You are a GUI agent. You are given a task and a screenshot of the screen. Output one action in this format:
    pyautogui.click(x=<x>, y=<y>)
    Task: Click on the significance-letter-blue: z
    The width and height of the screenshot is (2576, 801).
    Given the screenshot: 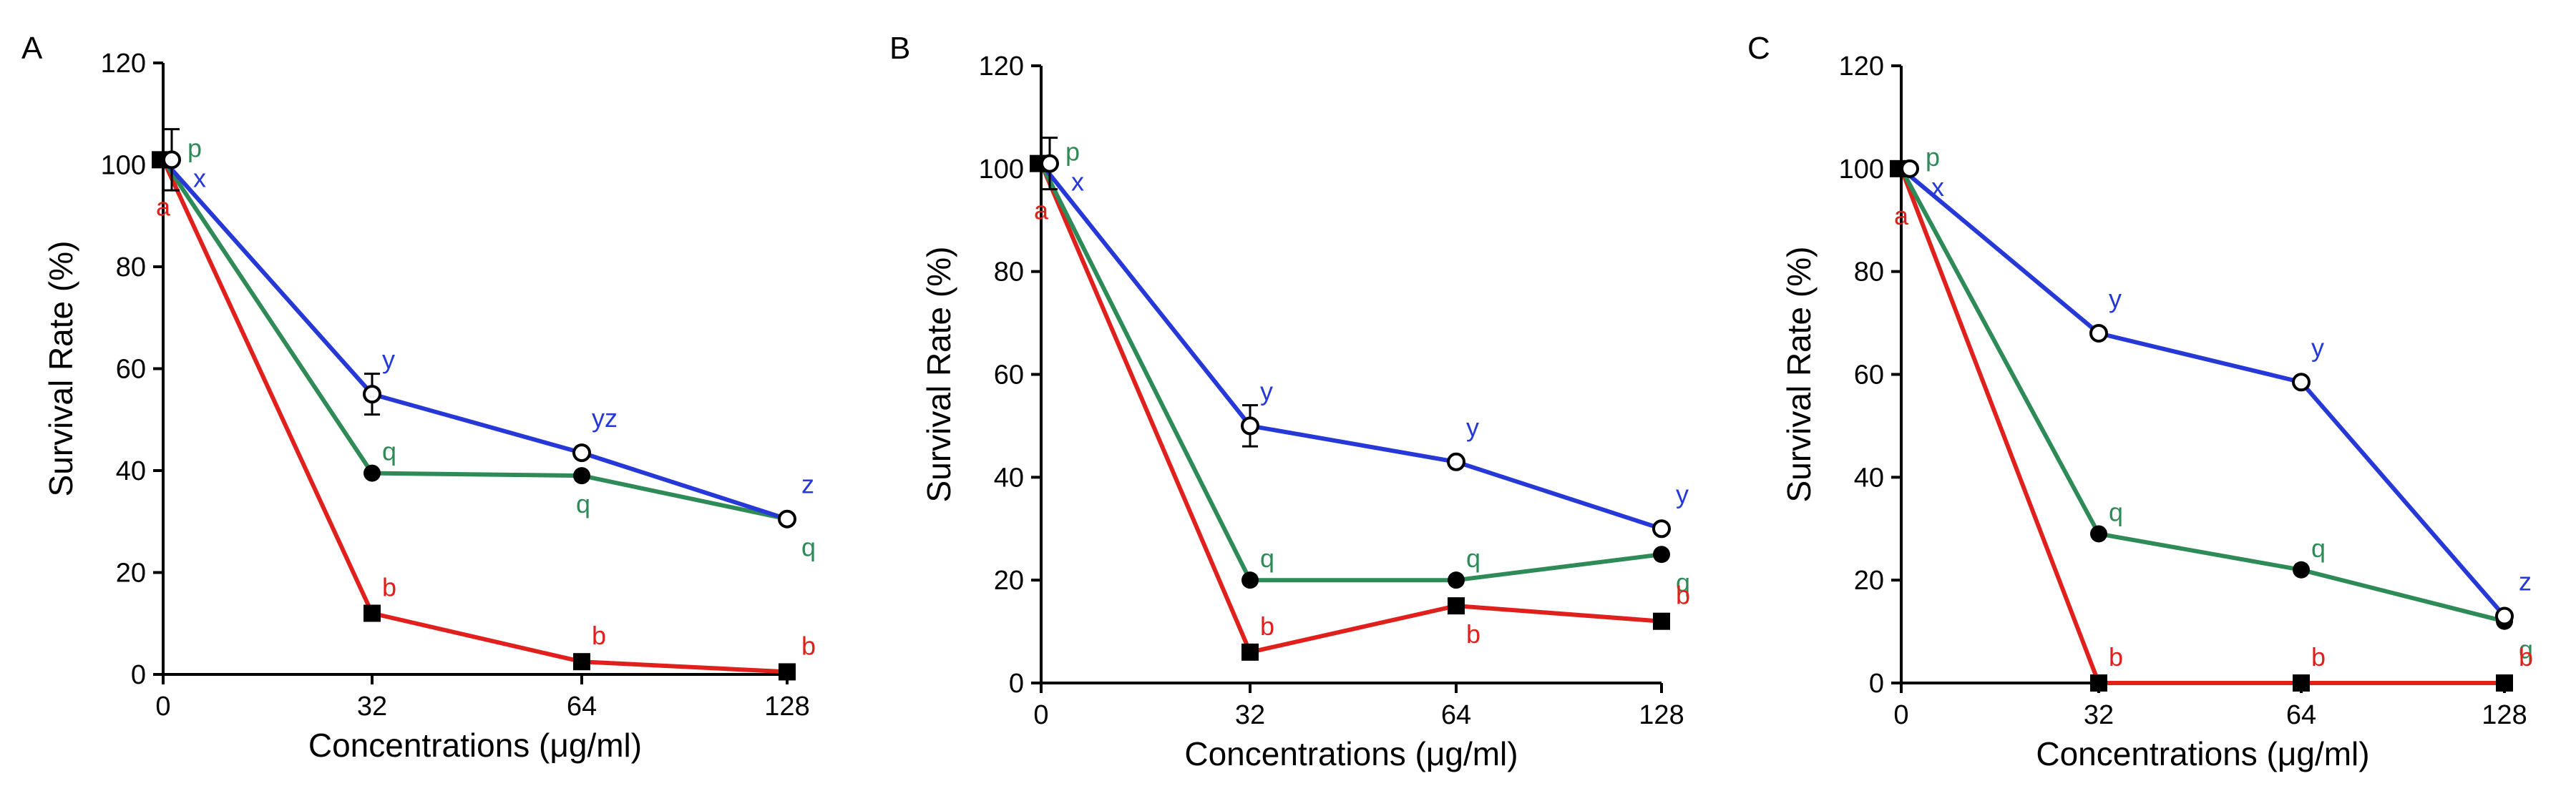 What is the action you would take?
    pyautogui.click(x=2525, y=581)
    